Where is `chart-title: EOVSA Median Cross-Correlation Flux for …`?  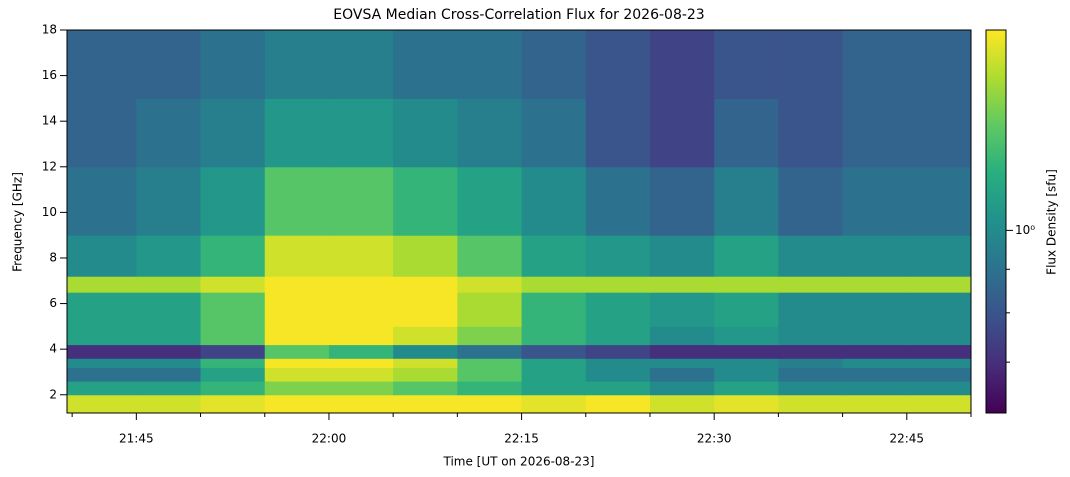
chart-title: EOVSA Median Cross-Correlation Flux for … is located at coordinates (518, 15).